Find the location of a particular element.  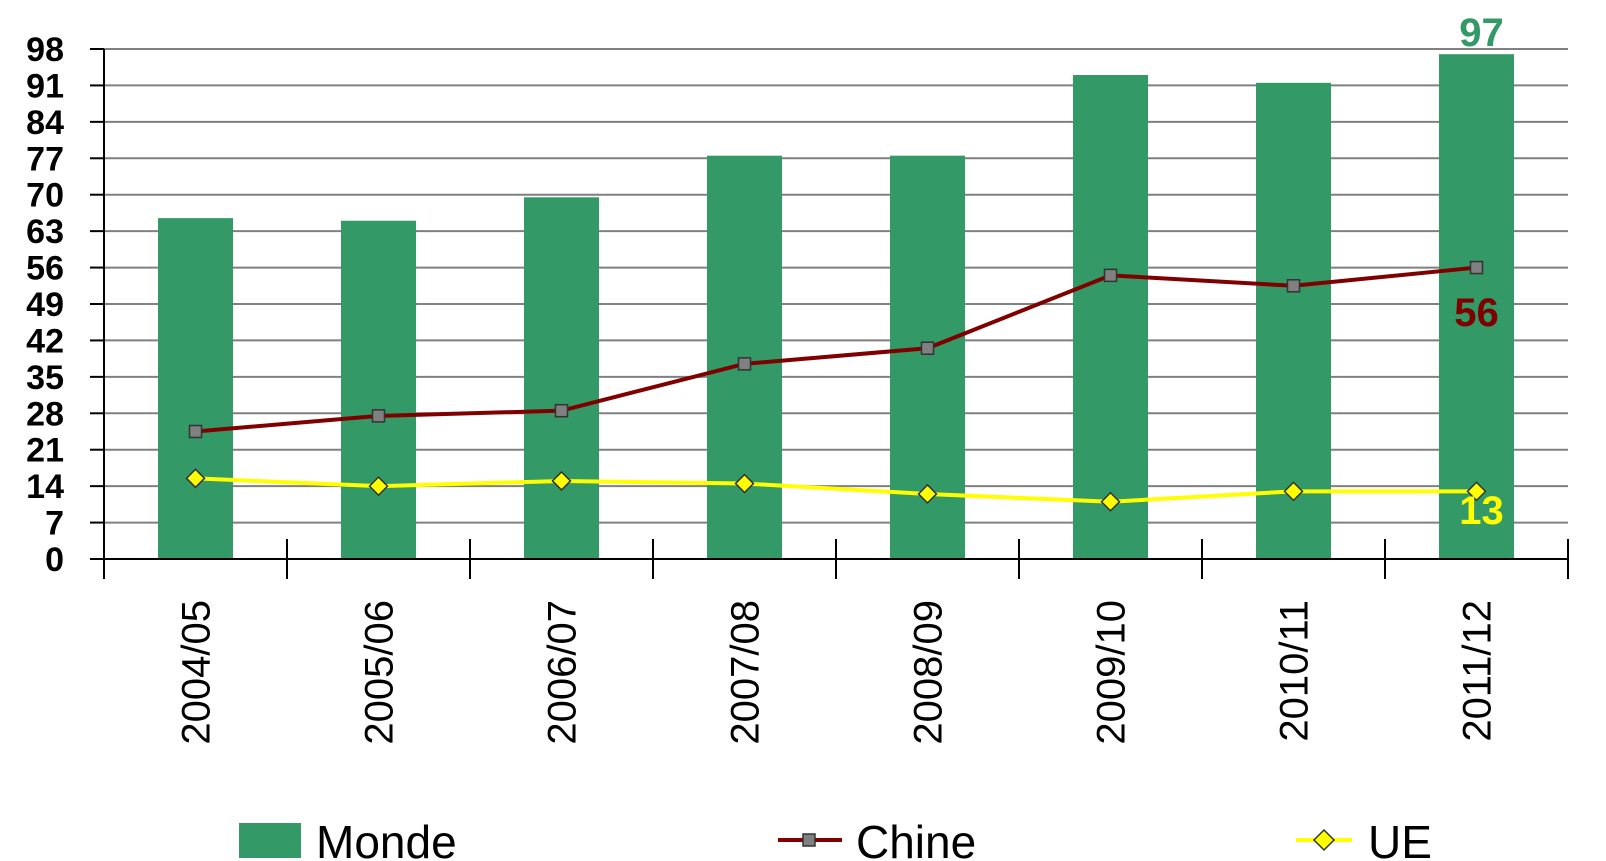

y-tick-label: 14 is located at coordinates (45, 487).